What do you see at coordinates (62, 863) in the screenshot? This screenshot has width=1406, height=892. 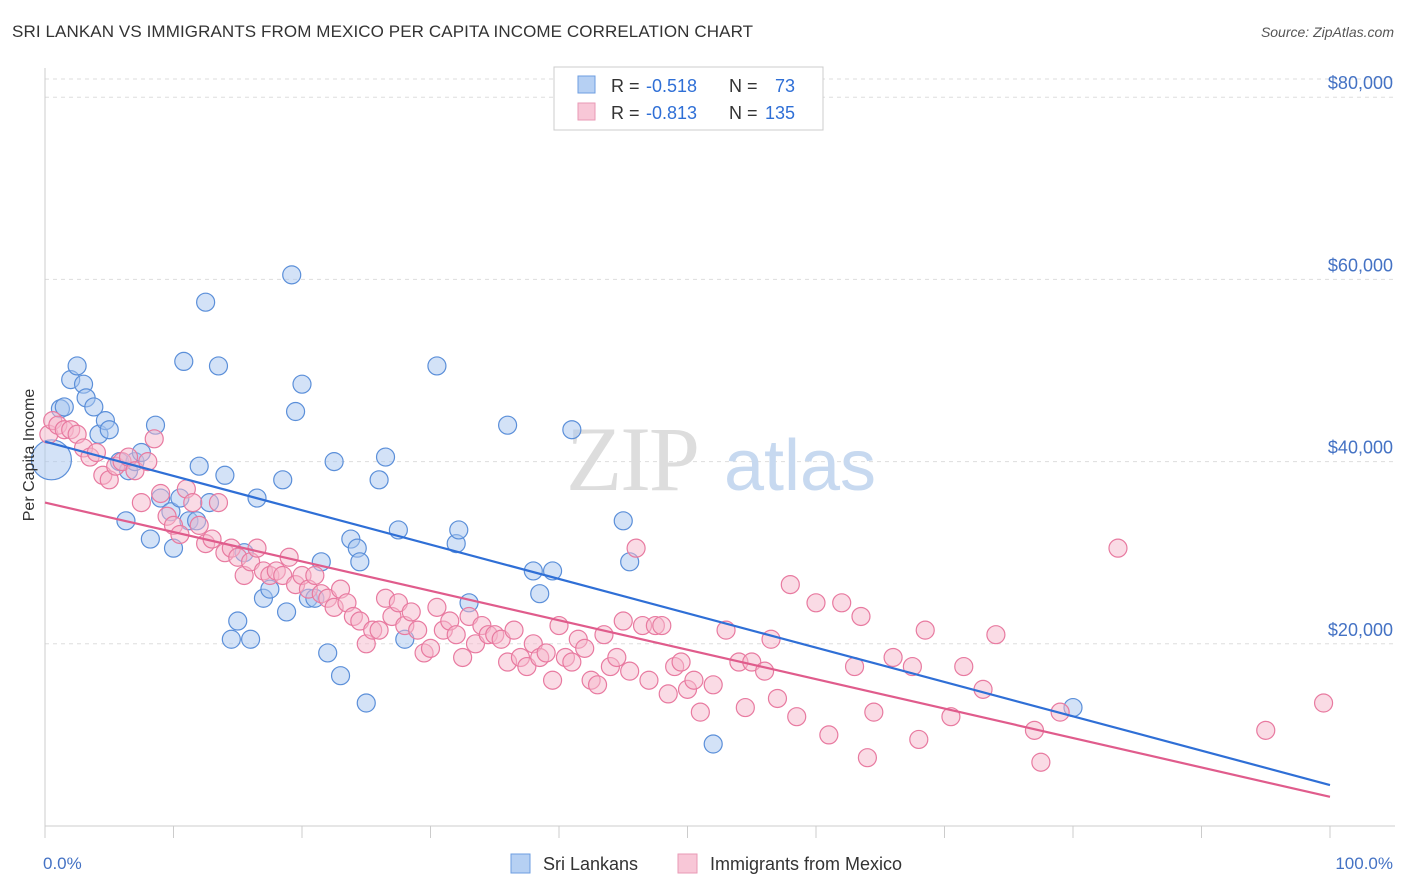 I see `x-tick-label-start: 0.0%` at bounding box center [62, 863].